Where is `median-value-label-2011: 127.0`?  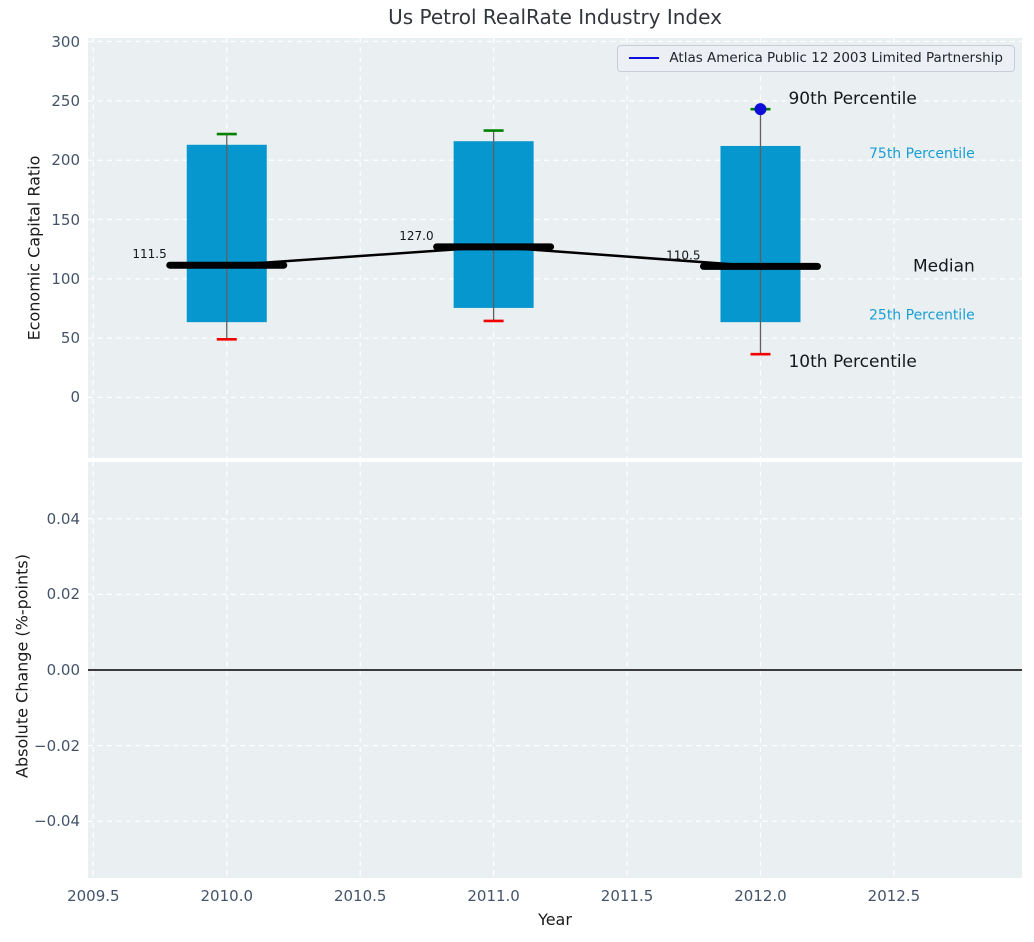
median-value-label-2011: 127.0 is located at coordinates (416, 236).